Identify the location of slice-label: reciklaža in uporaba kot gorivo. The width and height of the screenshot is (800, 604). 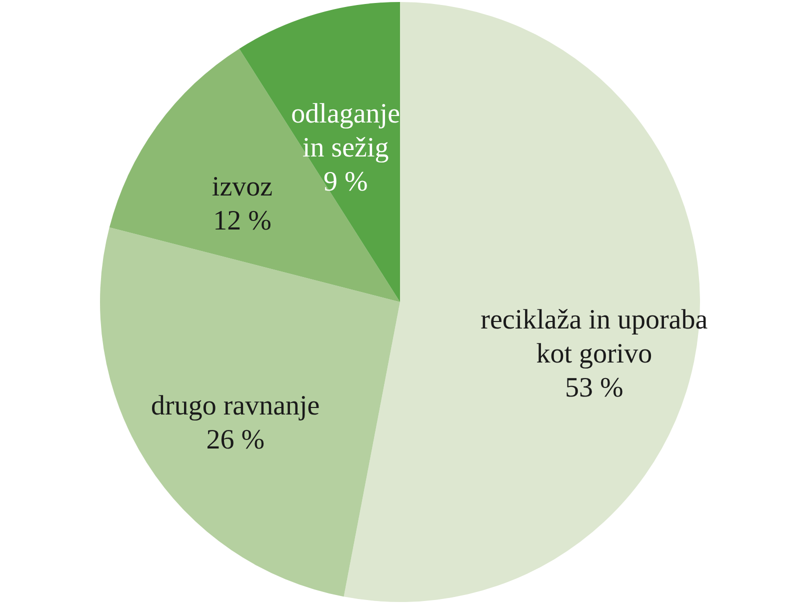
(594, 337).